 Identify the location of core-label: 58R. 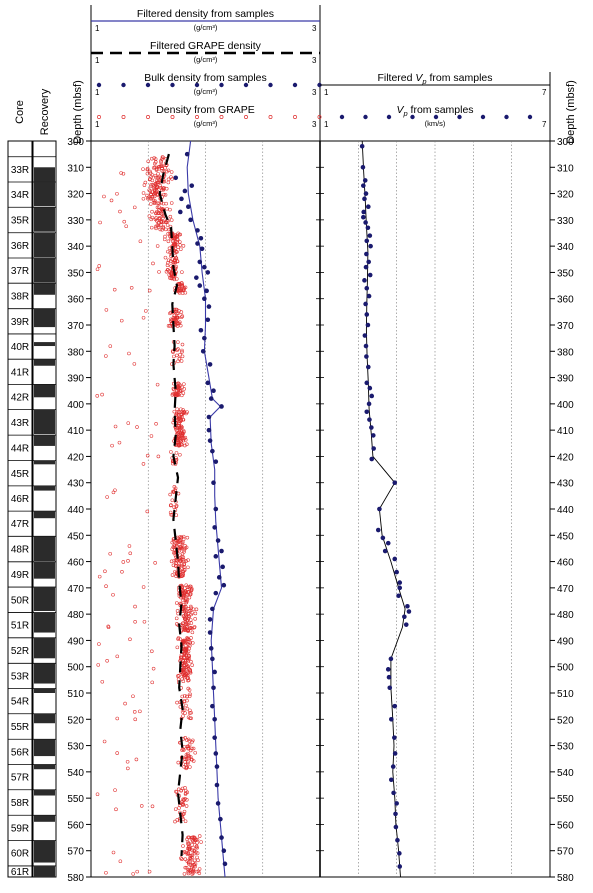
(20, 803).